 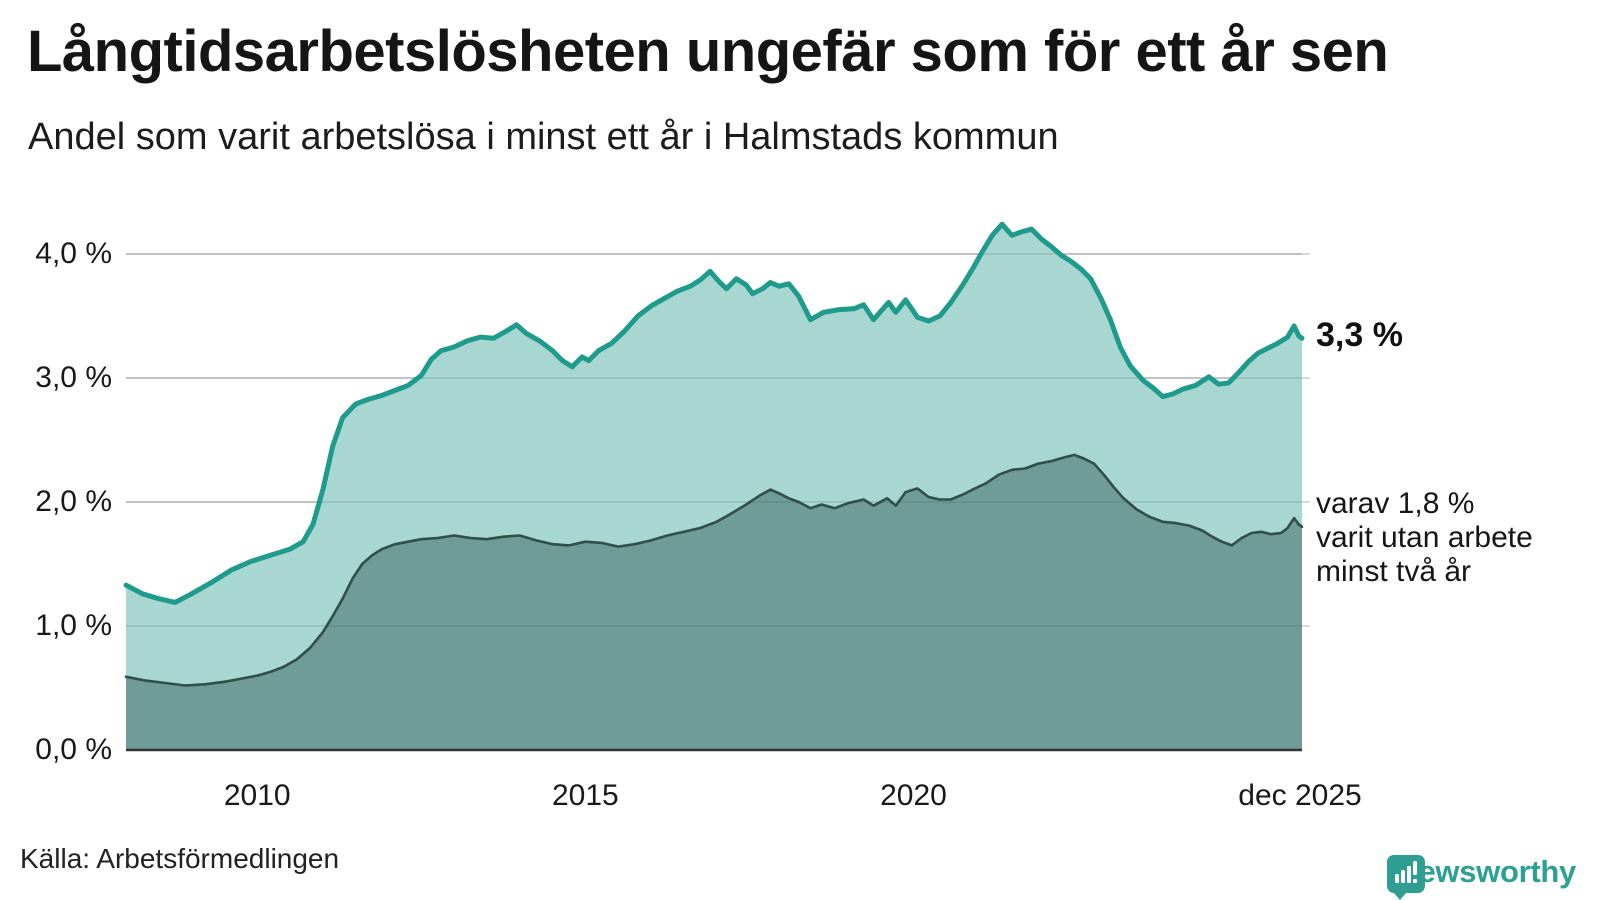 I want to click on newsworthy-logo: Newsworthy, so click(x=1481, y=877).